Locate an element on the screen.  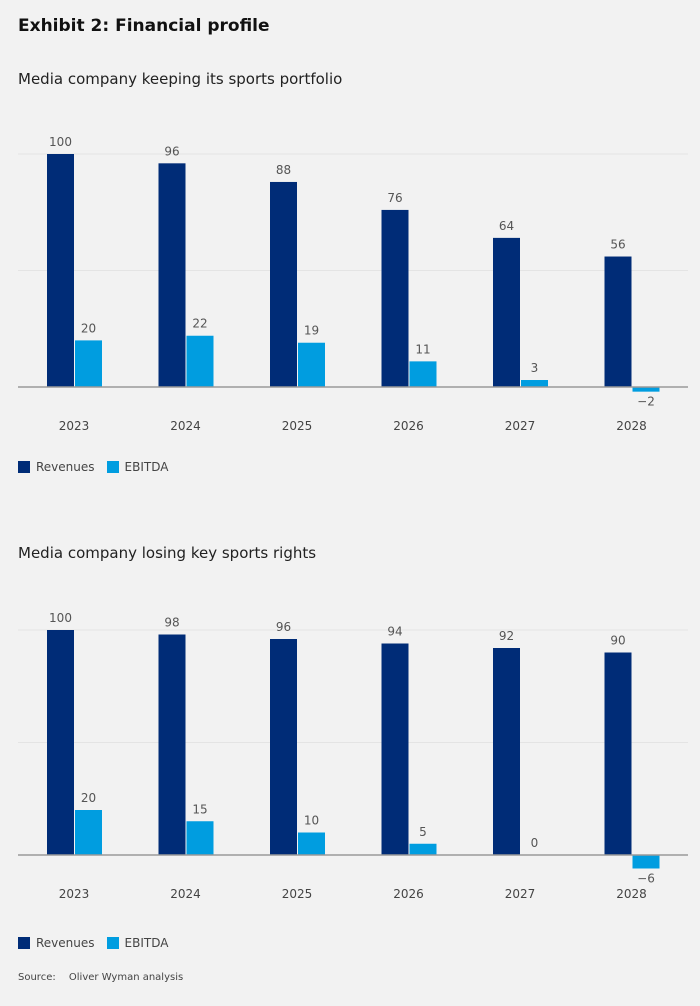
revenue-value-label: 56 is located at coordinates (617, 245).